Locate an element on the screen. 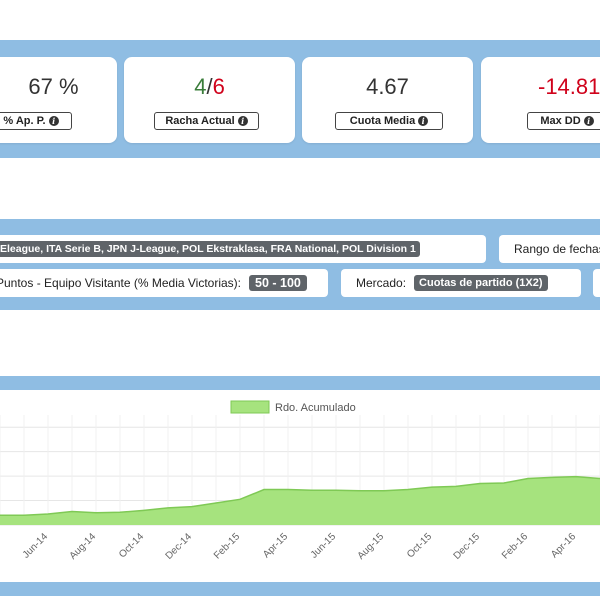 The image size is (600, 600). avg-odds-label-button: Cuota Media i is located at coordinates (389, 121).